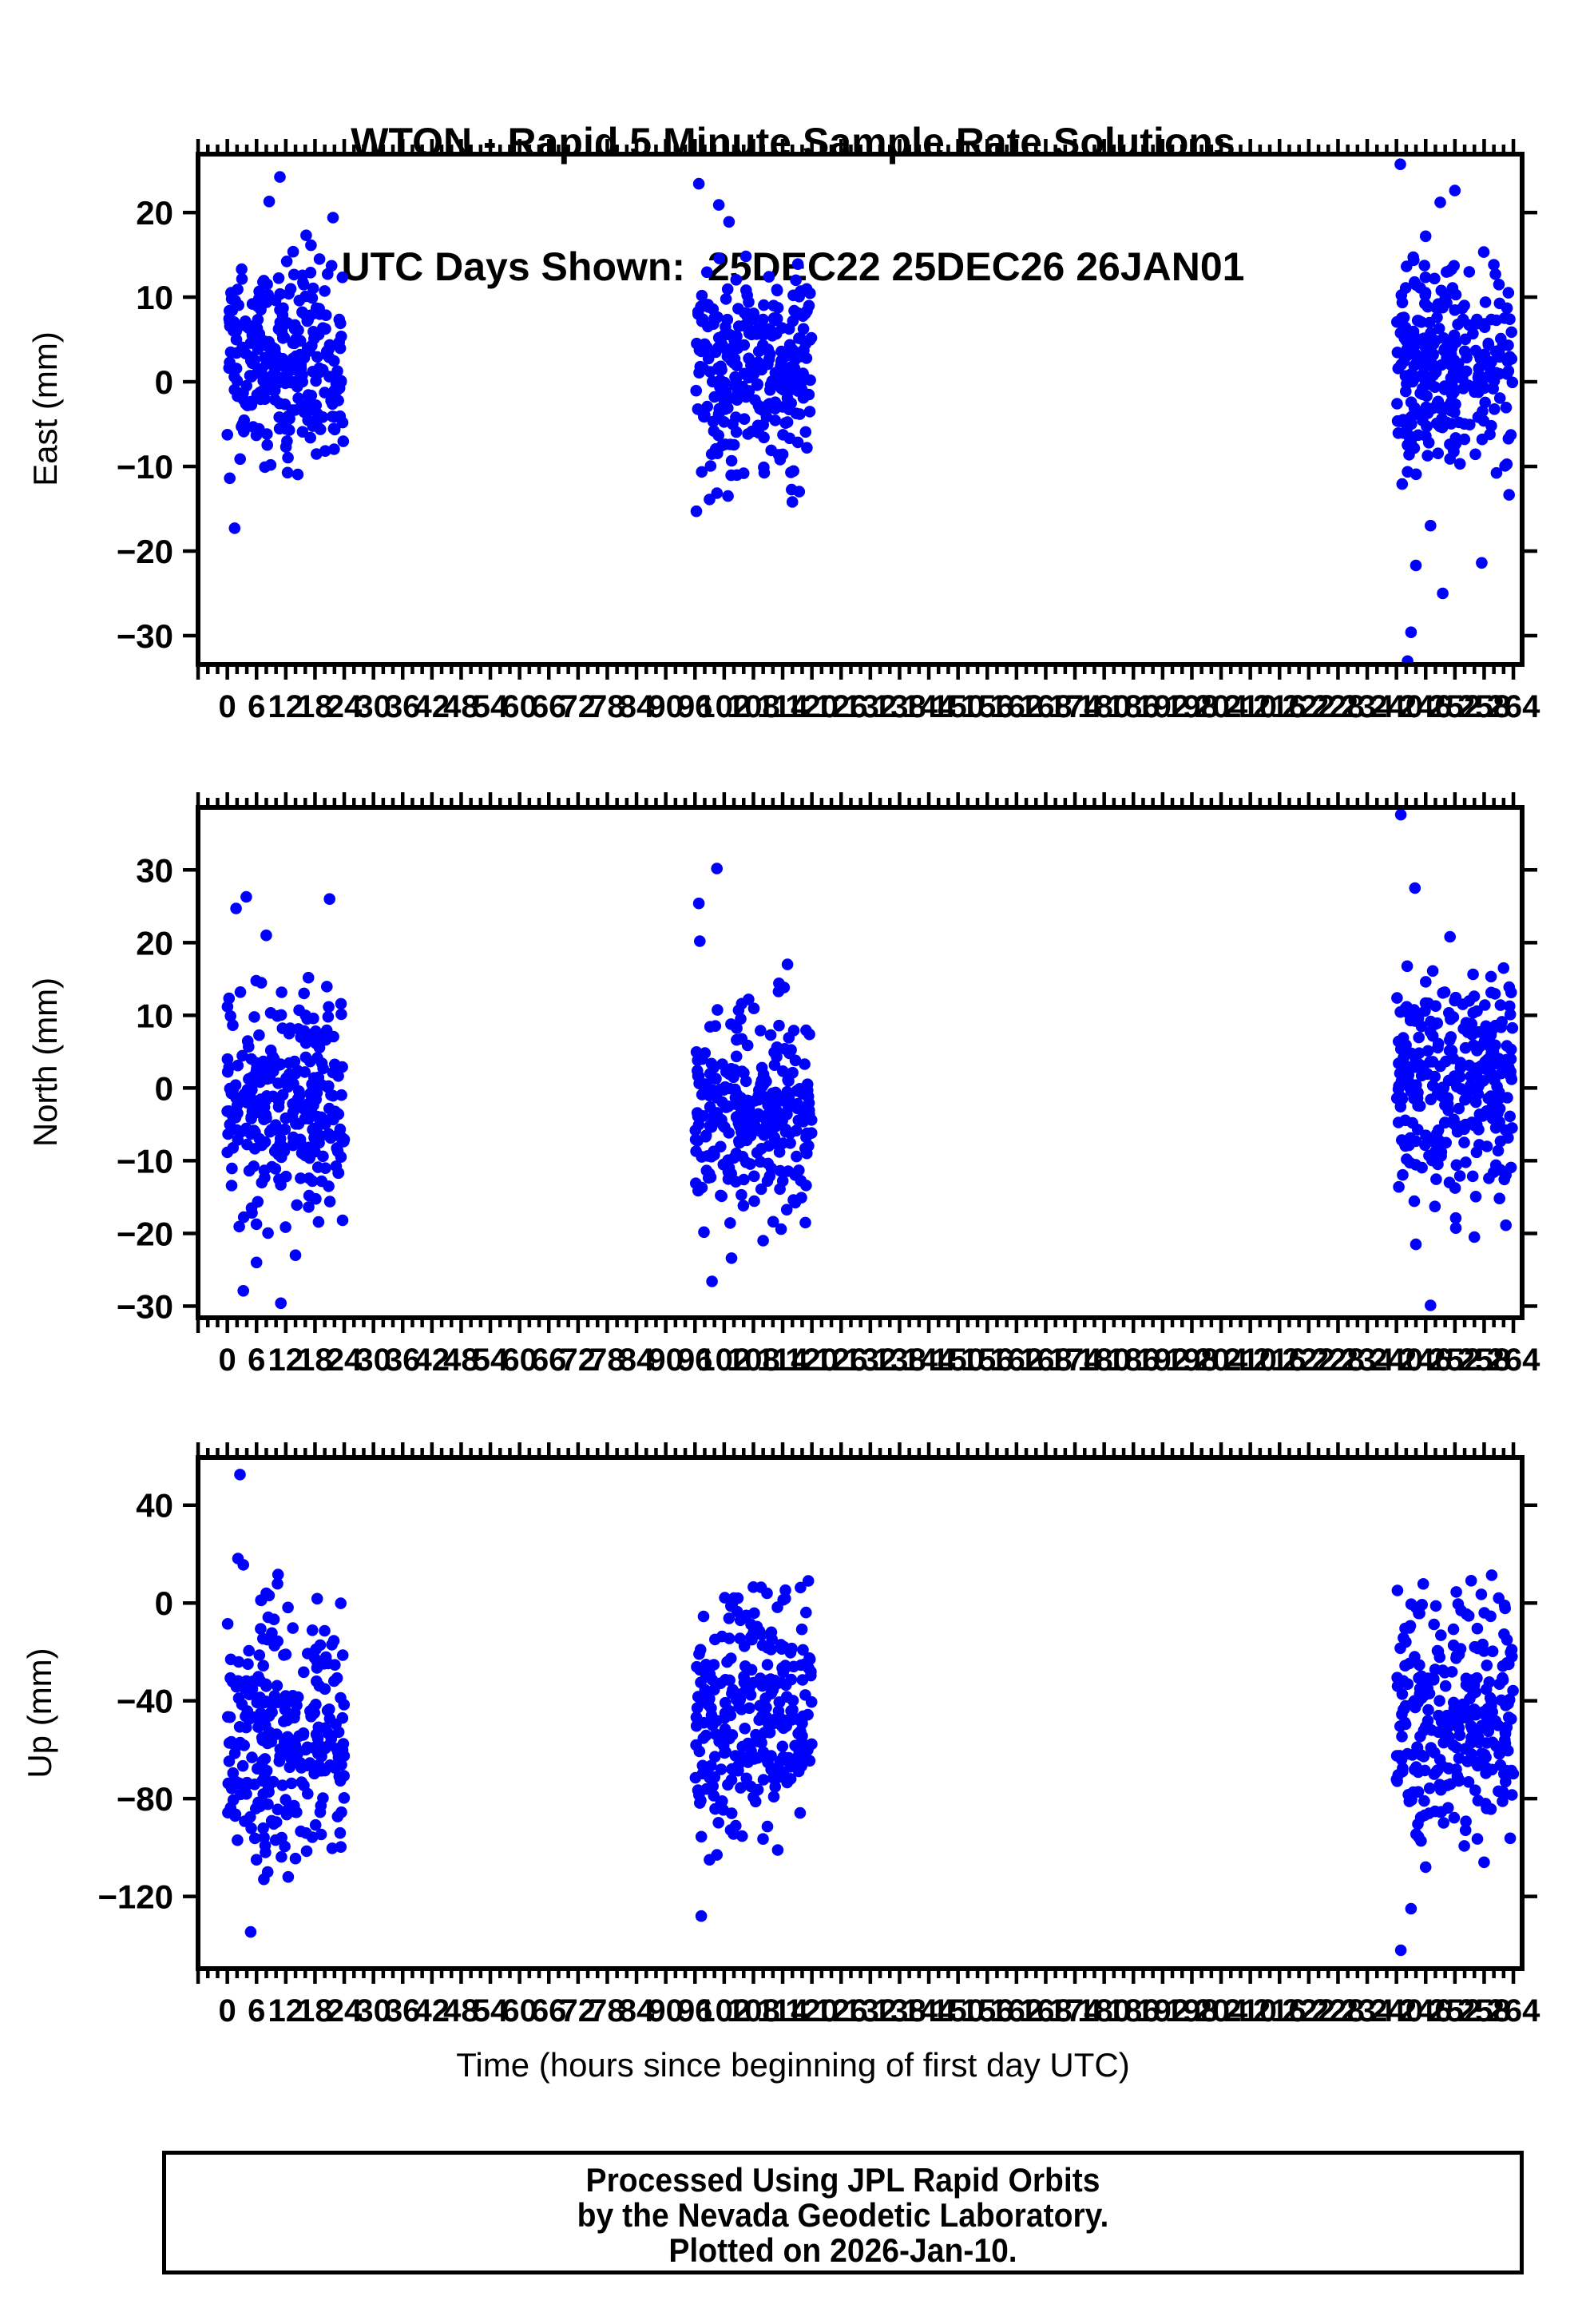 The image size is (1586, 2324). What do you see at coordinates (763, 1241) in the screenshot?
I see `data-point-outlier` at bounding box center [763, 1241].